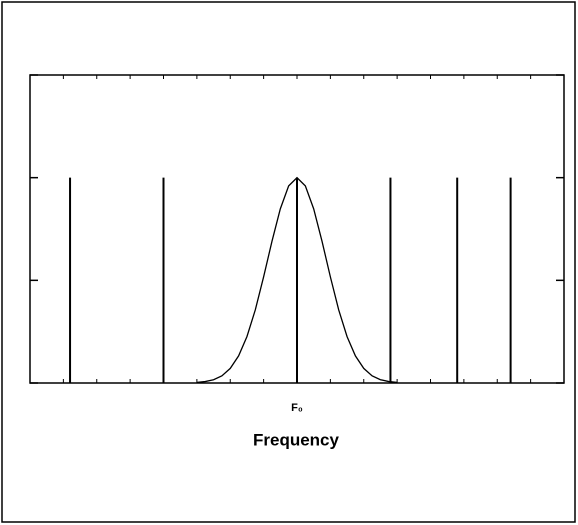  I want to click on curve, so click(297, 280).